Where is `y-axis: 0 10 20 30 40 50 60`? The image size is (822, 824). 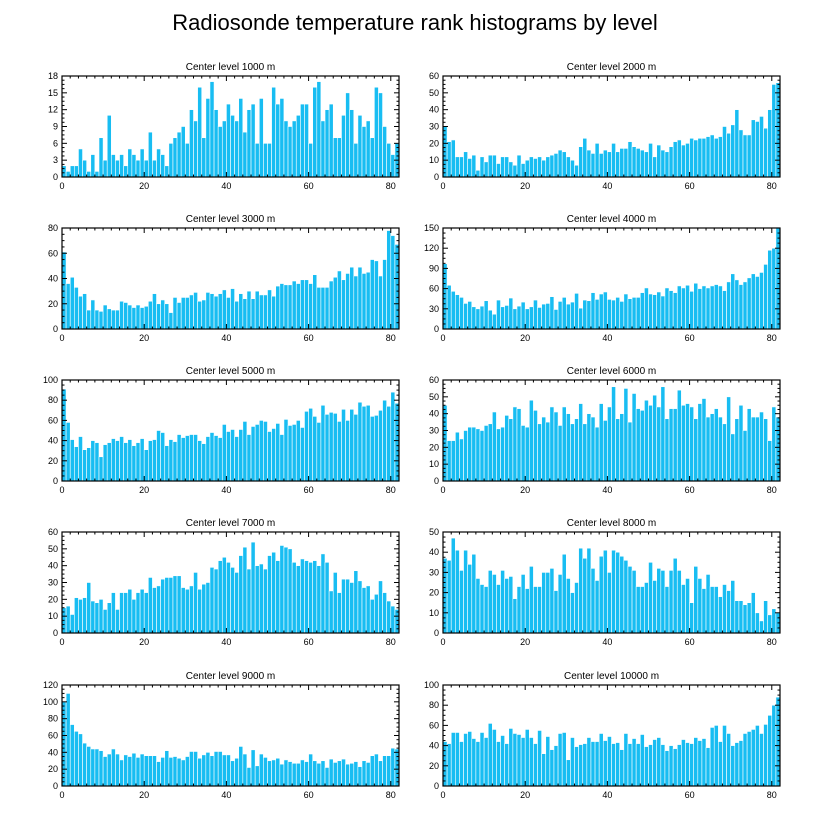 y-axis: 0 10 20 30 40 50 60 is located at coordinates (604, 430).